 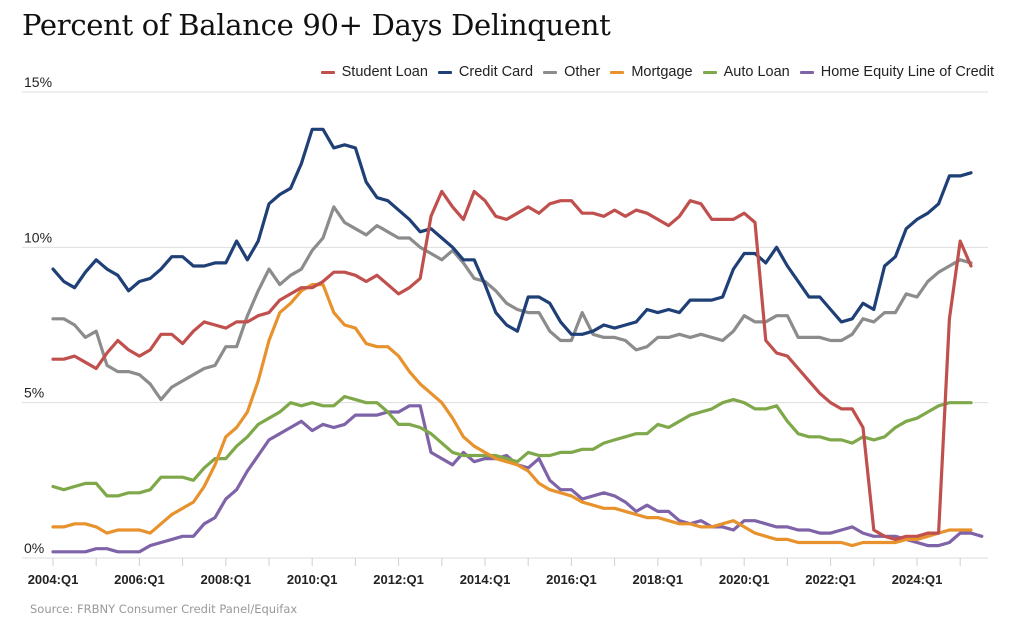 What do you see at coordinates (756, 72) in the screenshot?
I see `legend-label: Auto Loan` at bounding box center [756, 72].